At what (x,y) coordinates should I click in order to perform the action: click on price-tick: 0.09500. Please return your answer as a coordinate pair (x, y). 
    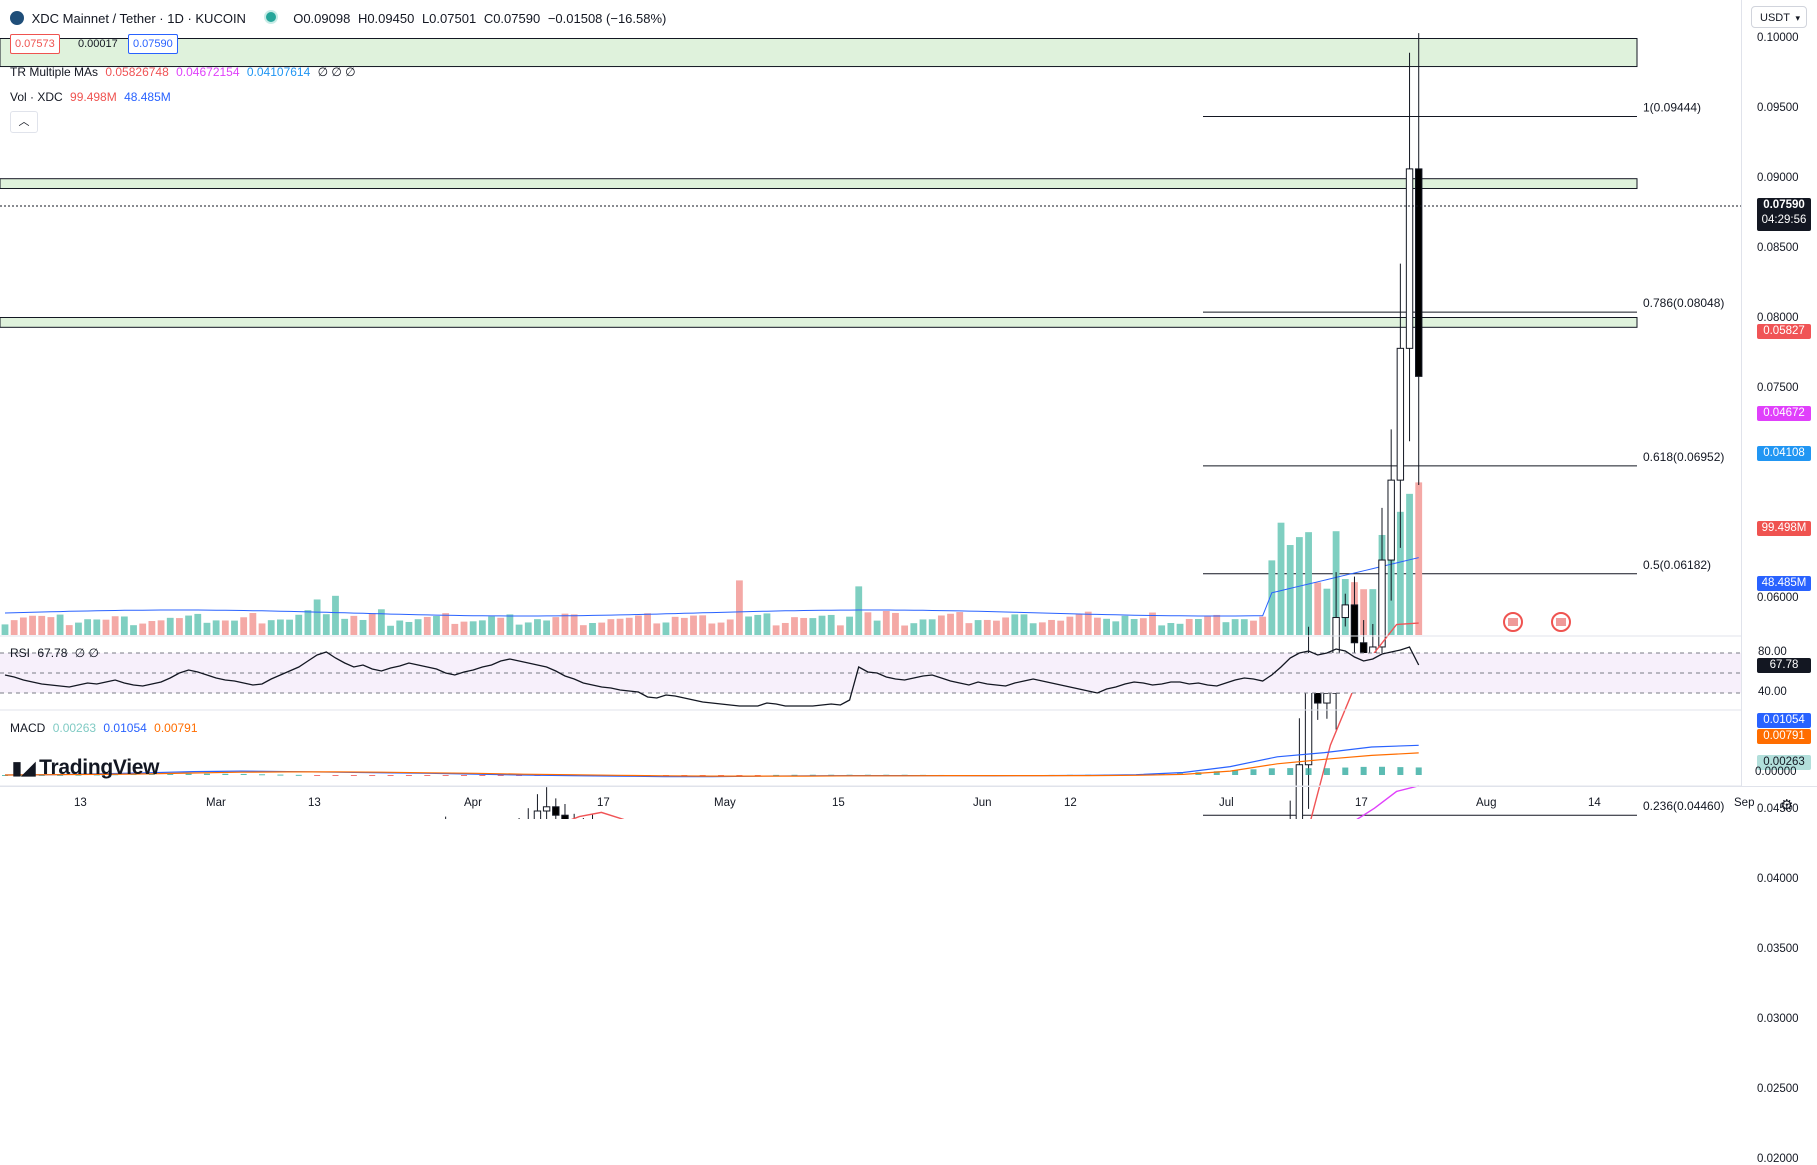
    Looking at the image, I should click on (1778, 107).